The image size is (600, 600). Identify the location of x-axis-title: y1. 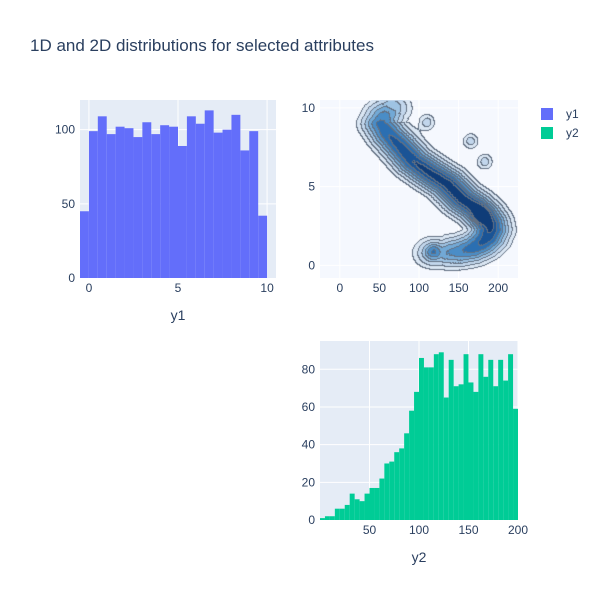
(178, 315).